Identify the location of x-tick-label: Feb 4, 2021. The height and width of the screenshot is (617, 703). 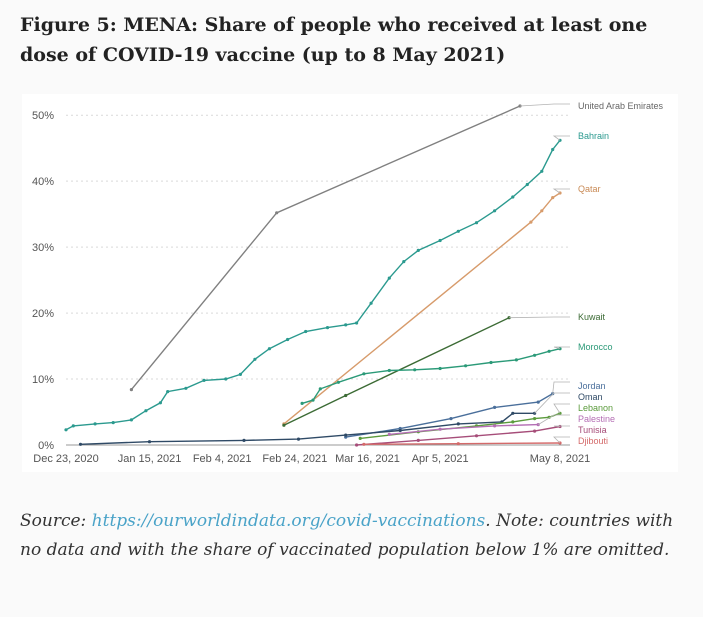
(222, 459).